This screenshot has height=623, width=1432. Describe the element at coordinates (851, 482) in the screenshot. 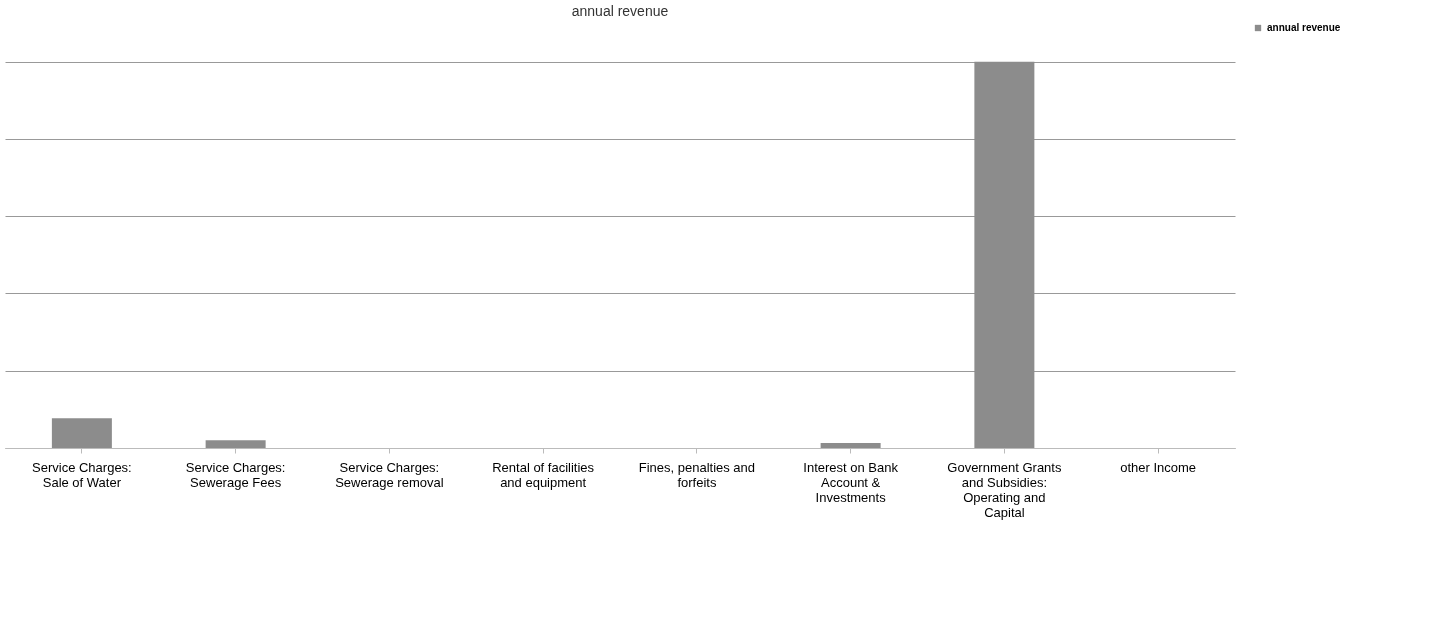

I see `x-tick-label: Interest on Bank Account & Investments` at that location.